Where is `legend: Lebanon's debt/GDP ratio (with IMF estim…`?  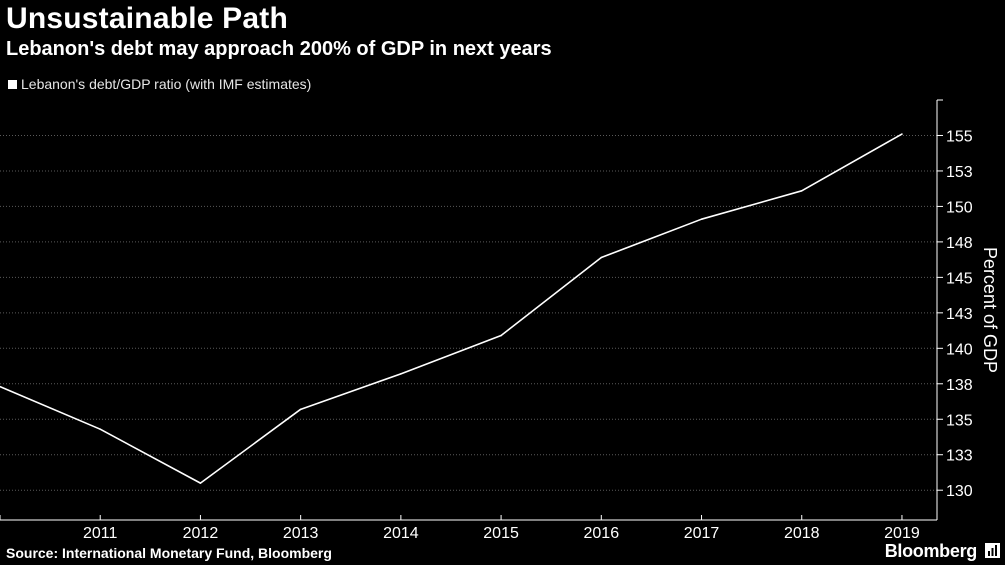
legend: Lebanon's debt/GDP ratio (with IMF estim… is located at coordinates (159, 84).